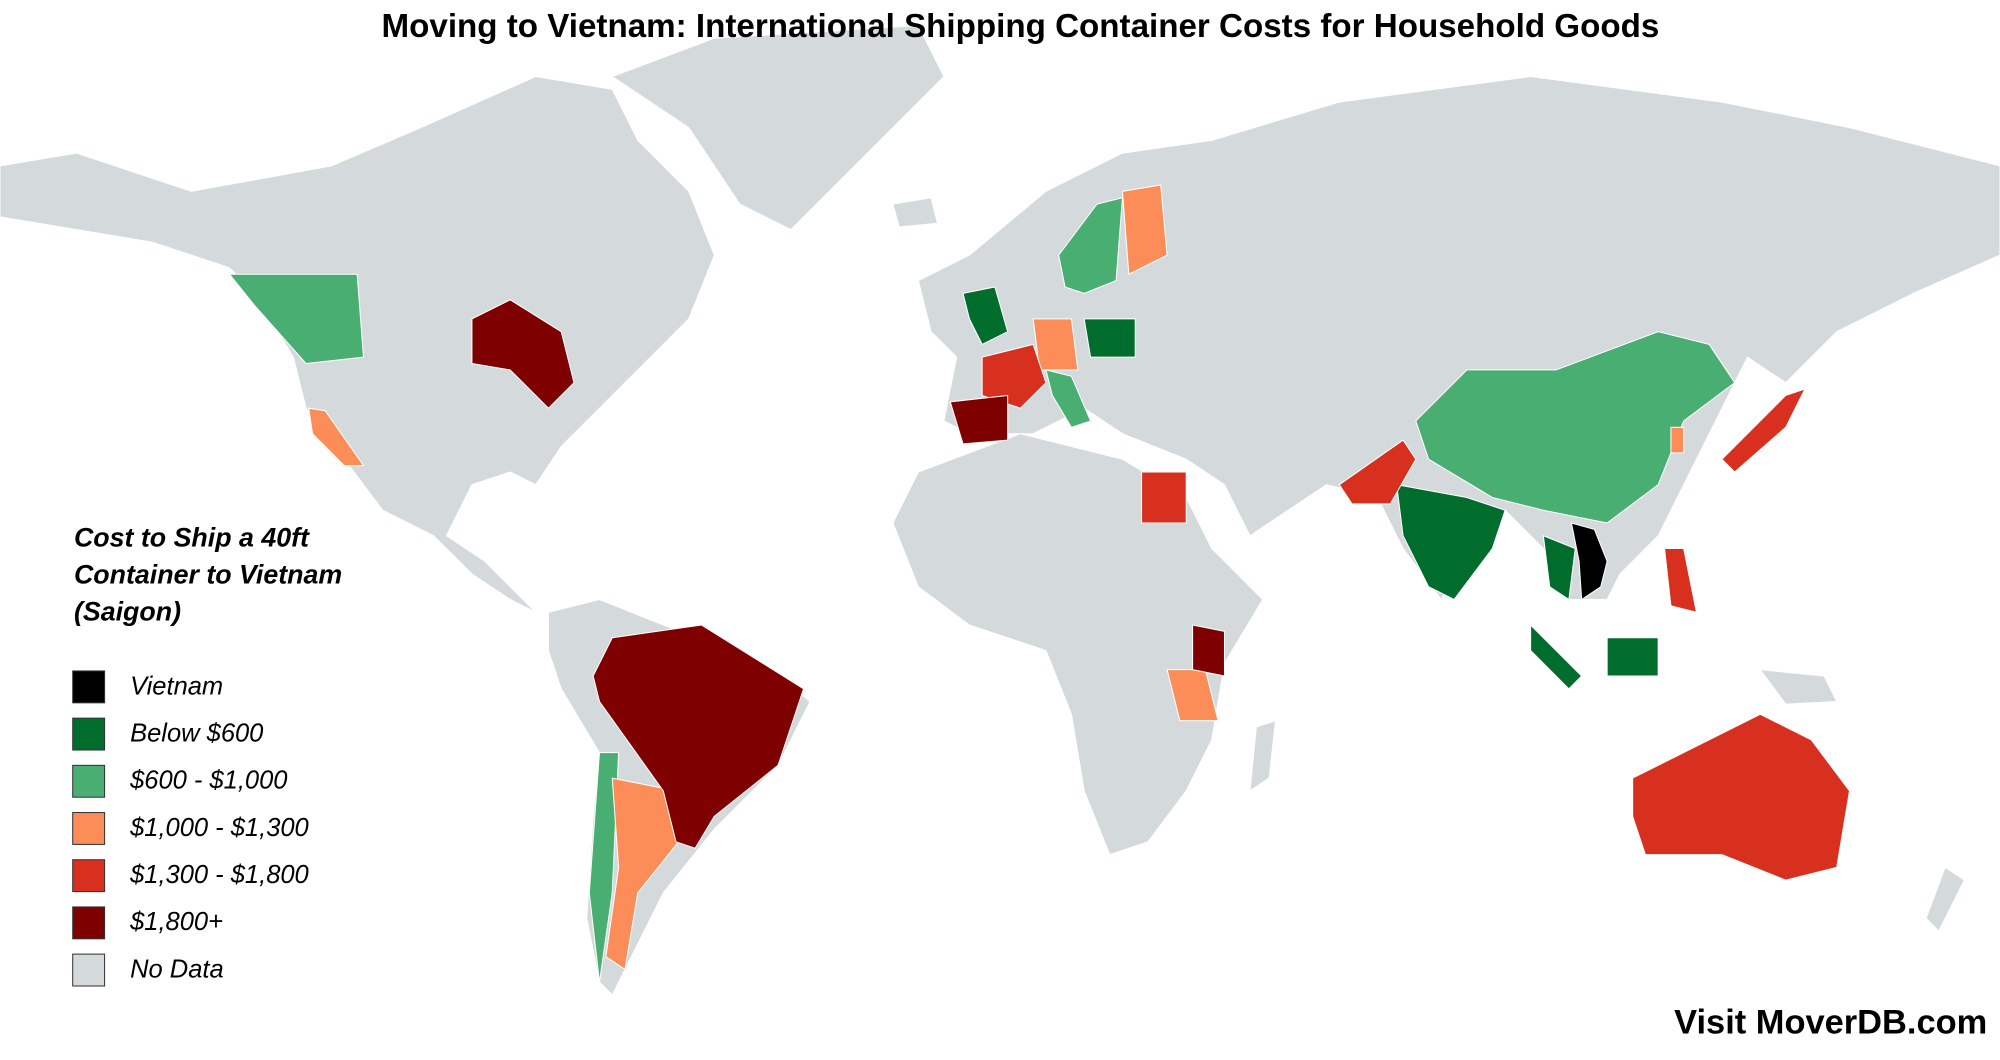 The width and height of the screenshot is (2000, 1060). Describe the element at coordinates (1014, 376) in the screenshot. I see `france` at that location.